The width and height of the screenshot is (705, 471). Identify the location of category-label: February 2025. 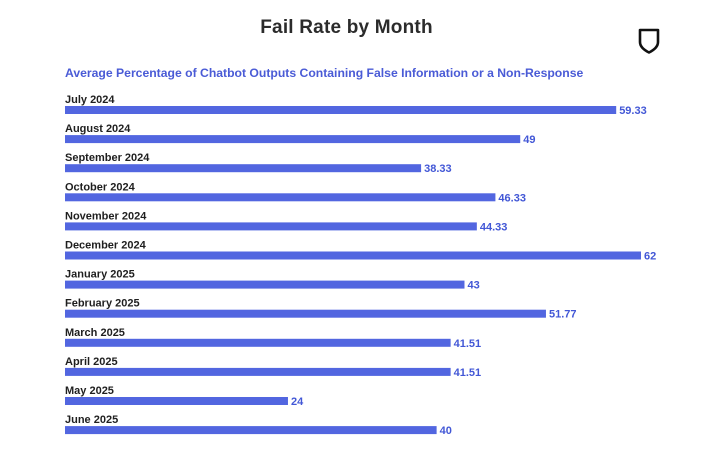
(102, 304).